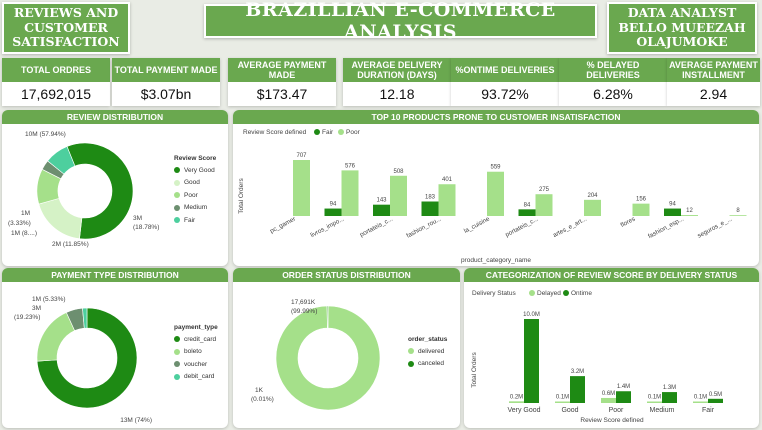  I want to click on order-legend: order_status delivered canceled, so click(427, 353).